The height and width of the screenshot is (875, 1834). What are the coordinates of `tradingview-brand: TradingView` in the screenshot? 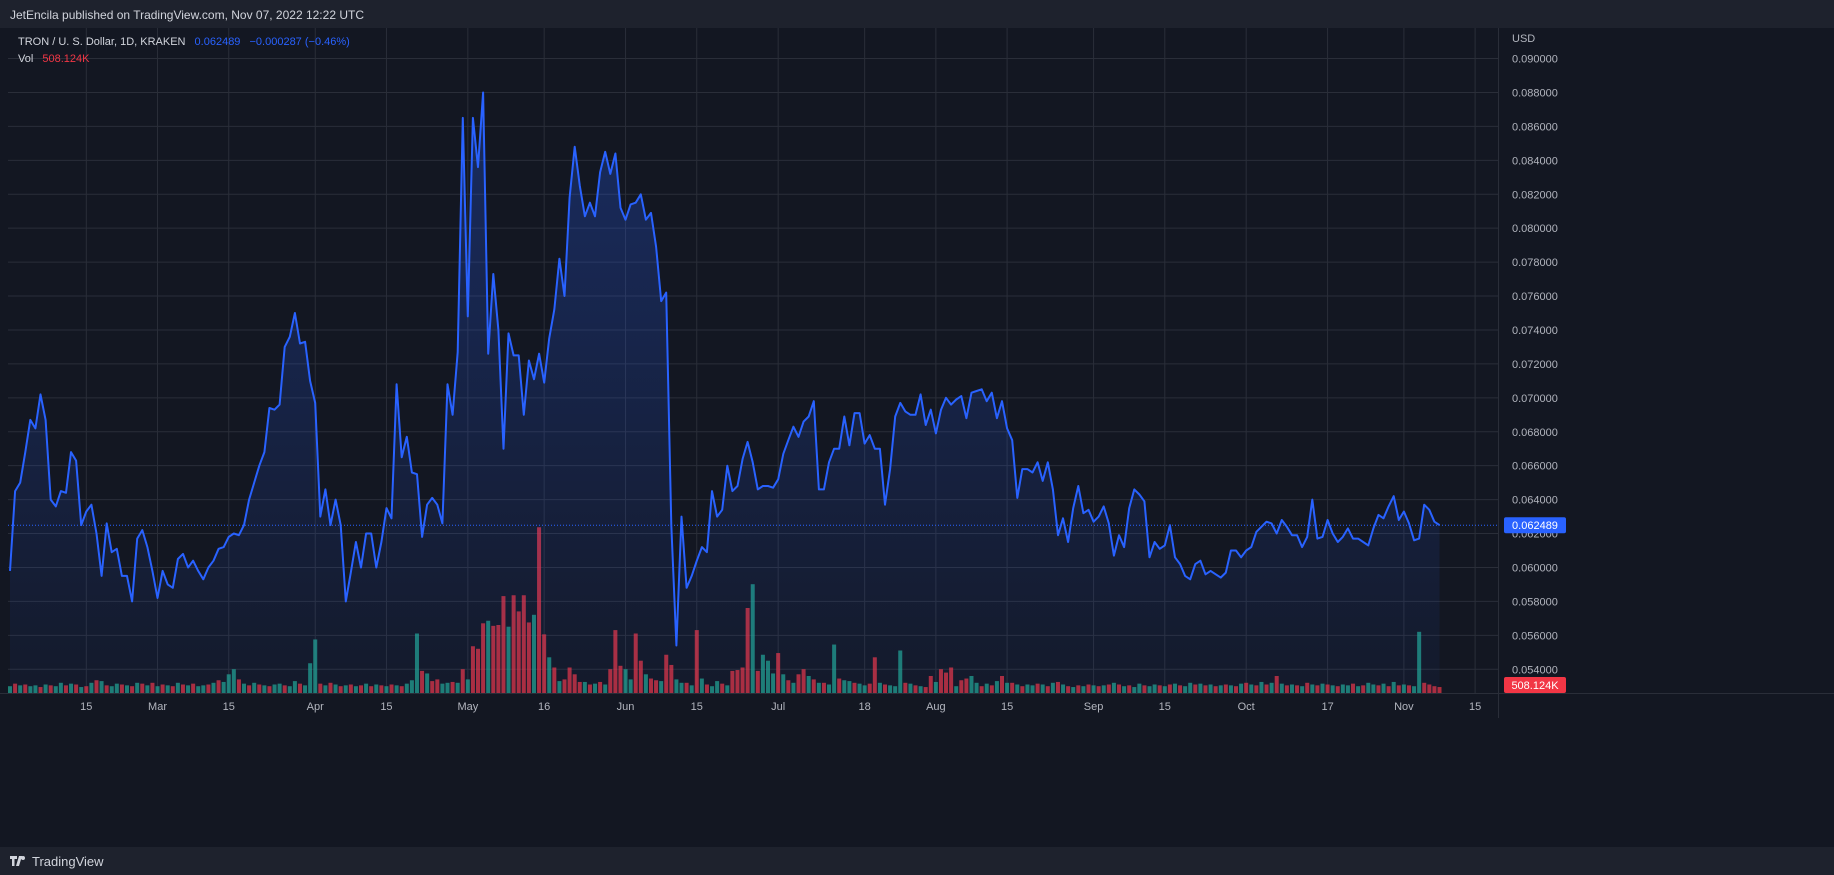 It's located at (68, 861).